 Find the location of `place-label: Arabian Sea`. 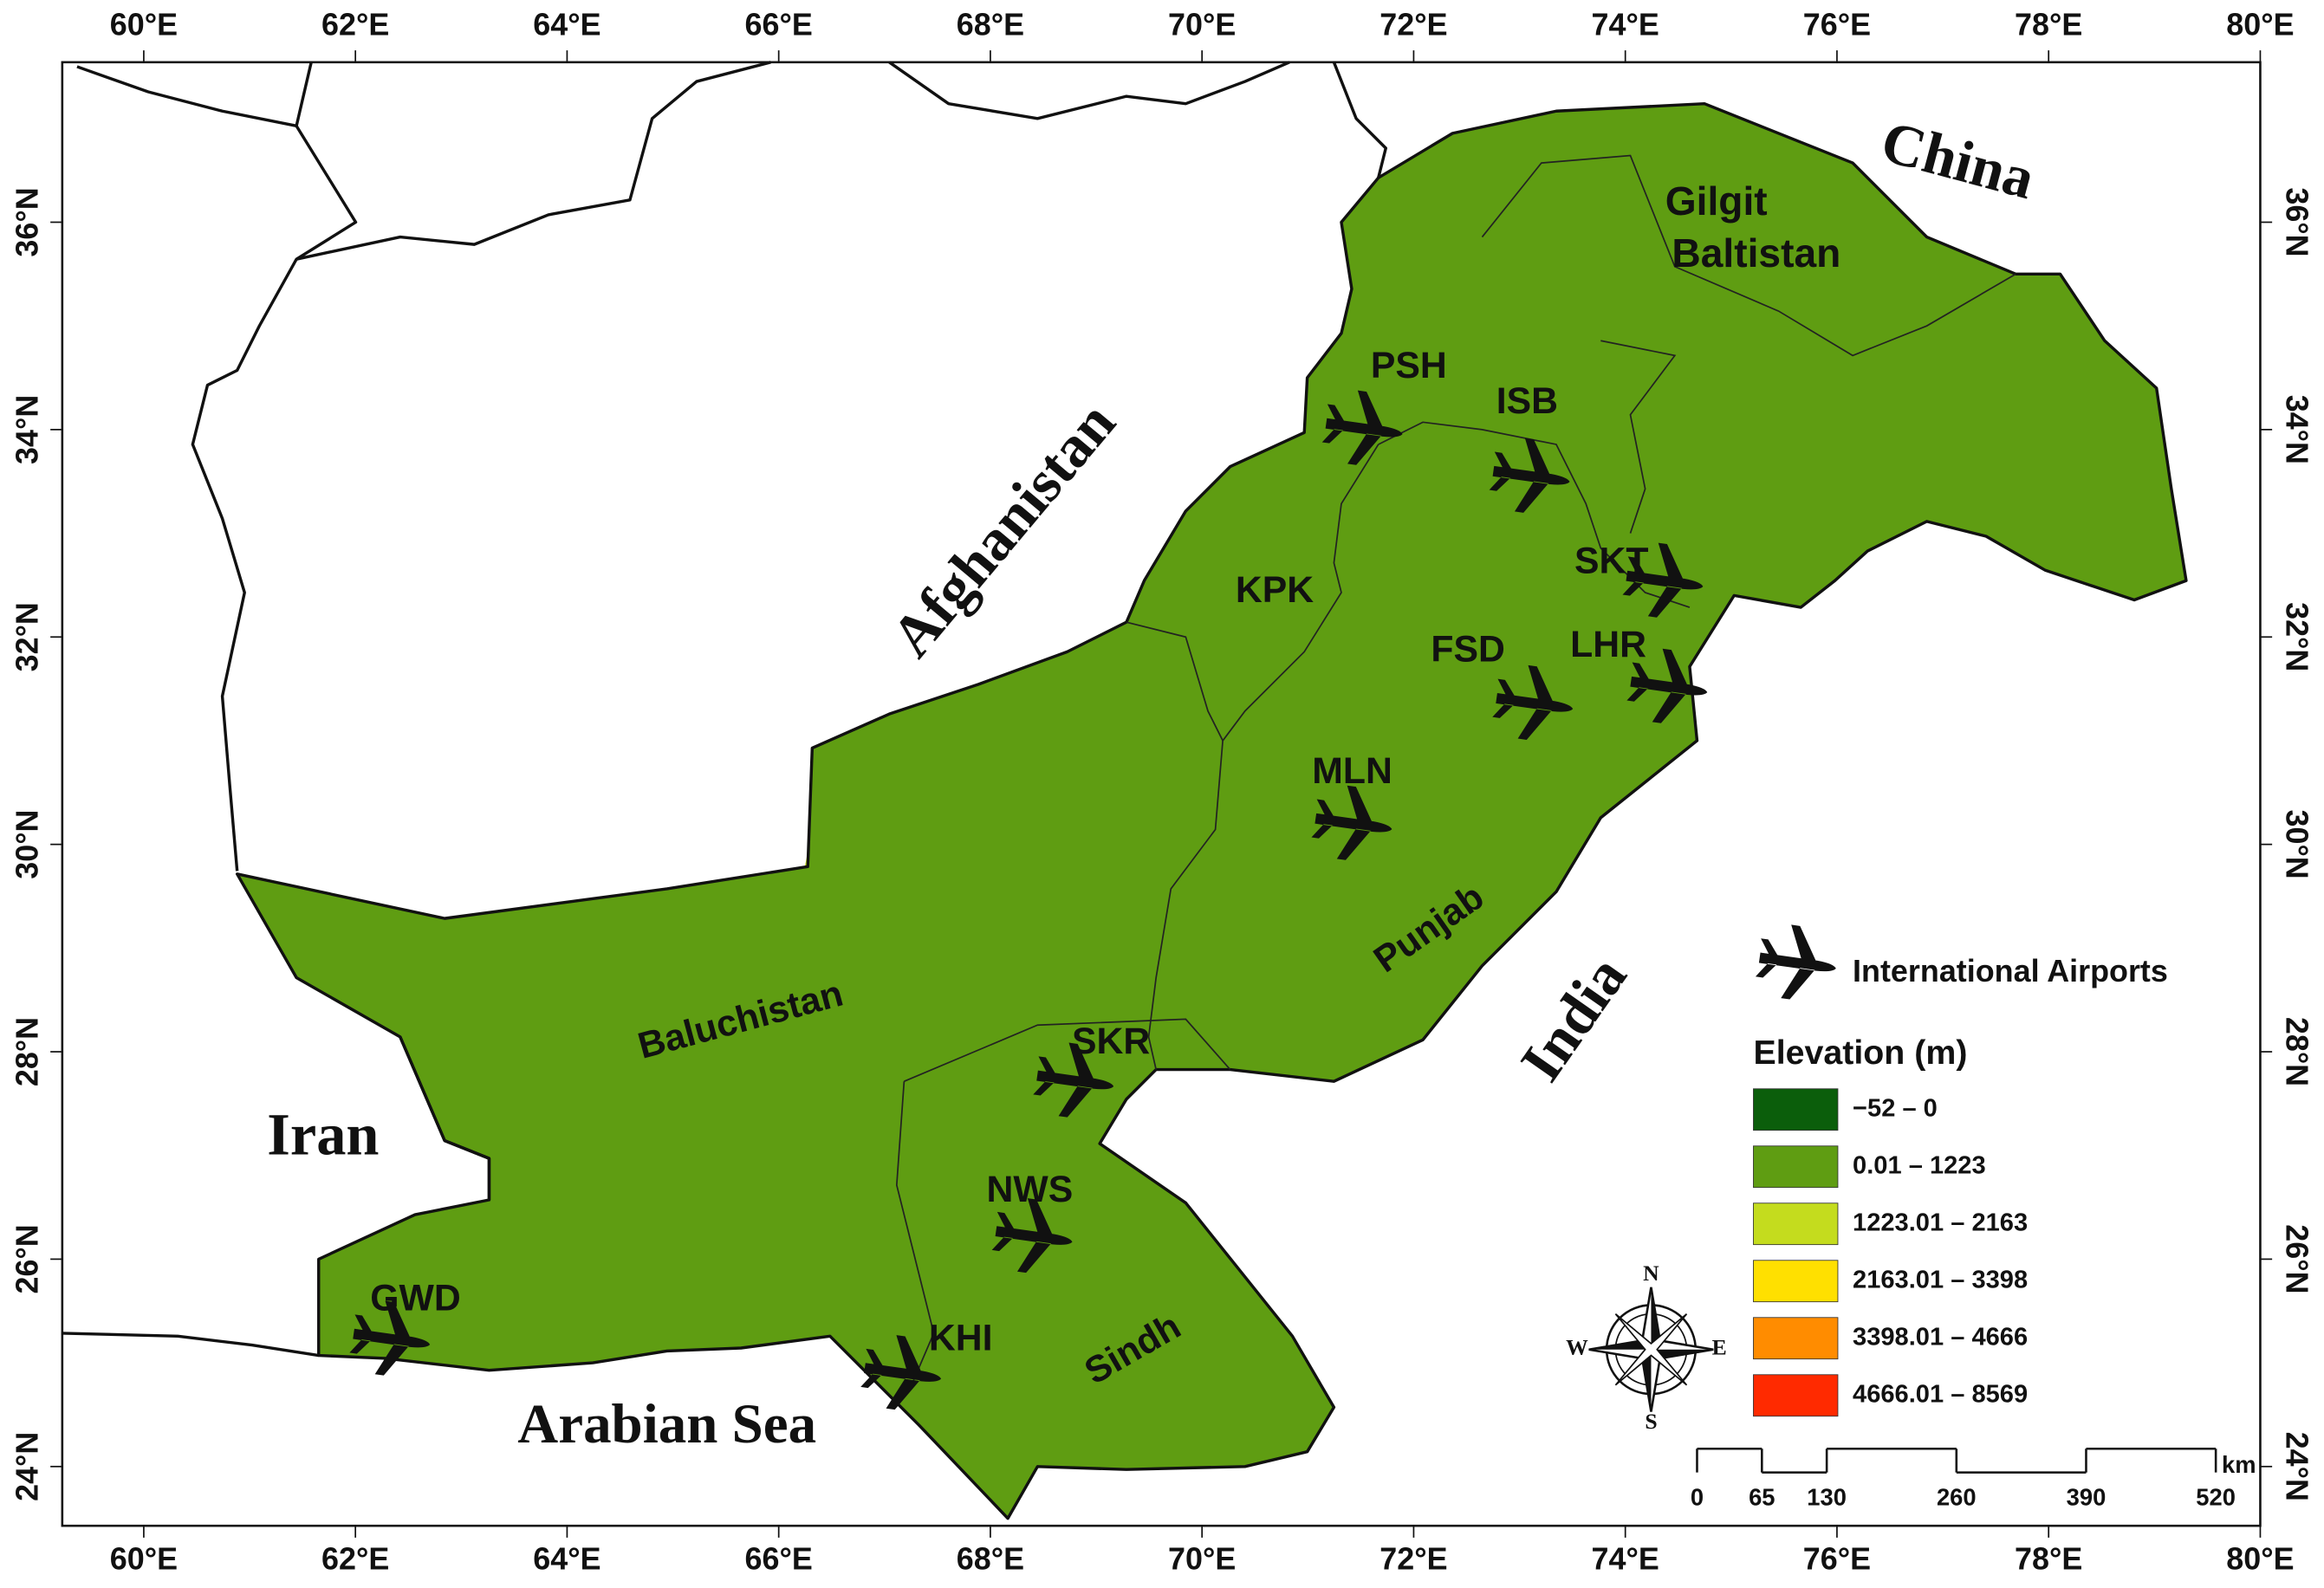

place-label: Arabian Sea is located at coordinates (666, 1424).